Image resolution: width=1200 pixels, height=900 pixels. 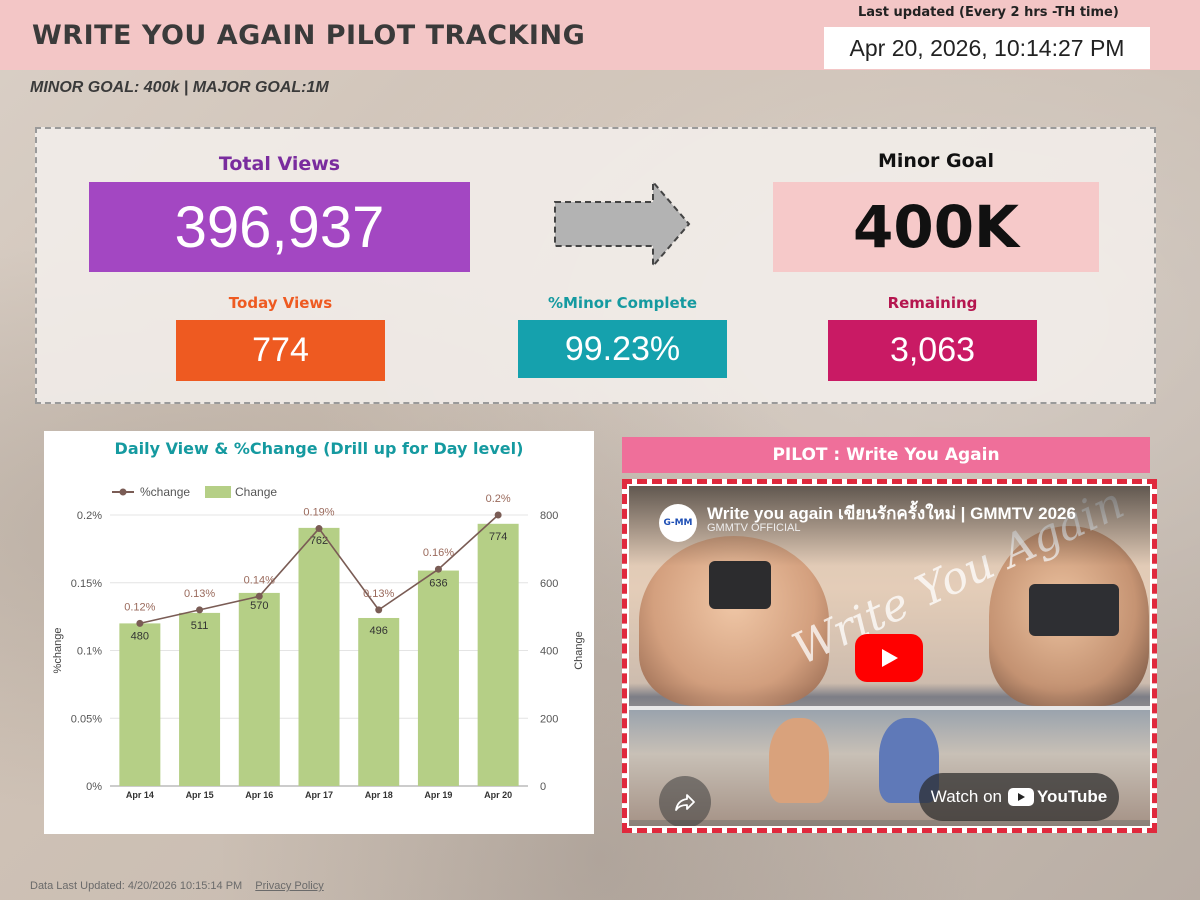 I want to click on y-left-tick-label: 0.05%, so click(x=86, y=719).